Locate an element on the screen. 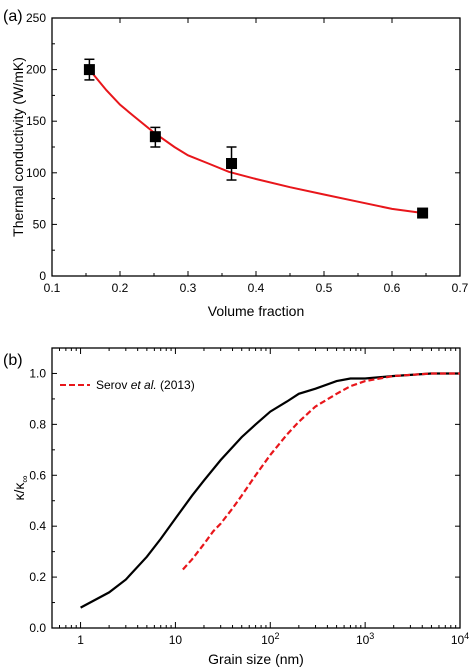 This screenshot has height=669, width=470. x-tick-label: 0.1 is located at coordinates (52, 288).